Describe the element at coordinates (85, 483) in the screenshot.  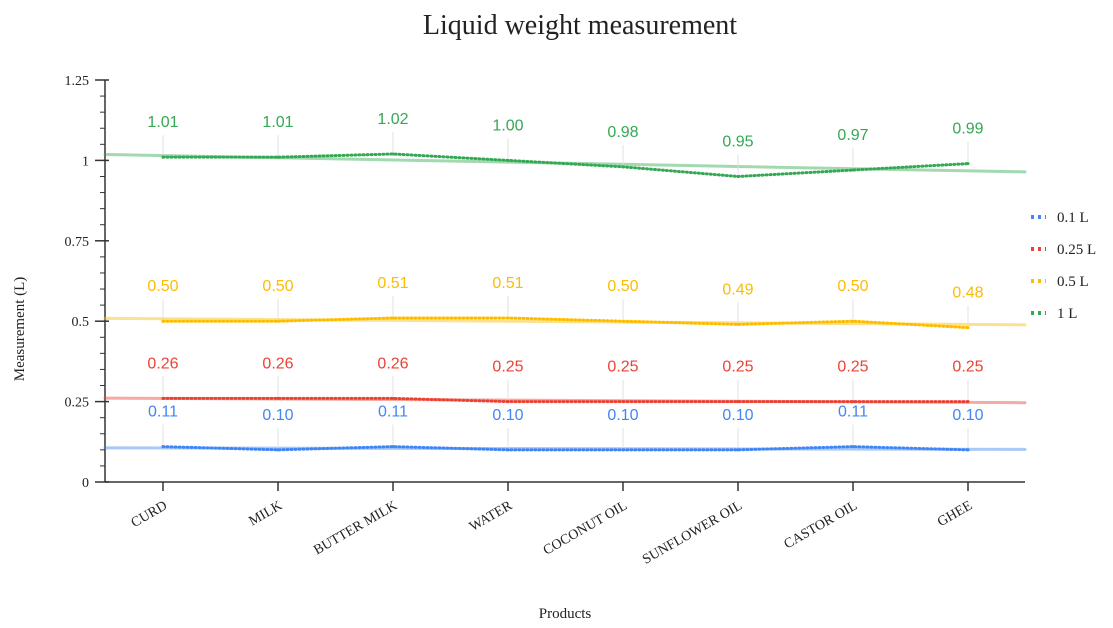
I see `y-tick-label: 0` at that location.